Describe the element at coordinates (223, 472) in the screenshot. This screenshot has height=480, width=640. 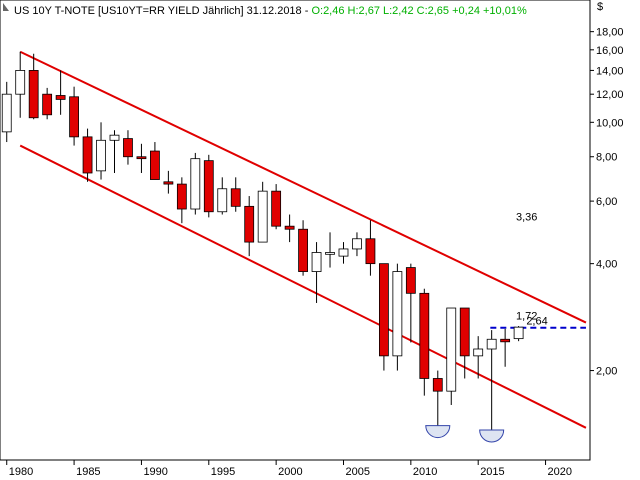
I see `x-tick-label: 1995` at that location.